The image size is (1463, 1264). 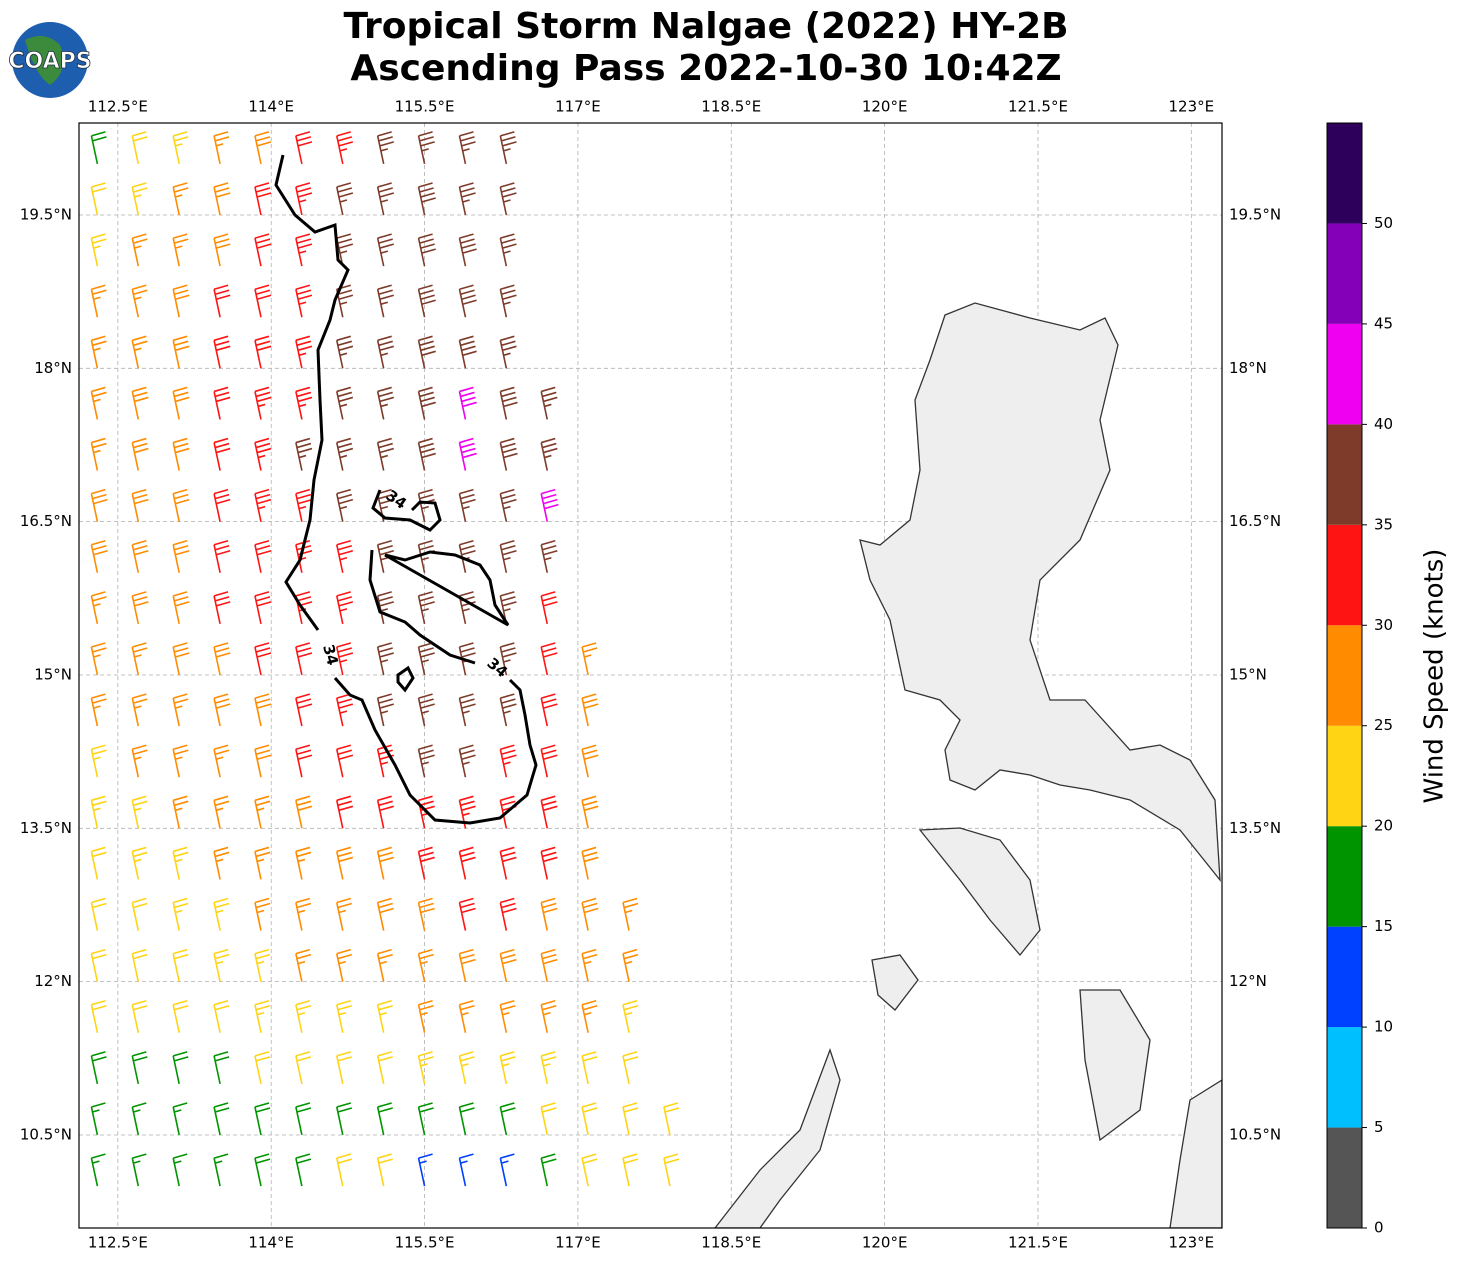 I want to click on x-tick-label: 114°E, so click(x=271, y=107).